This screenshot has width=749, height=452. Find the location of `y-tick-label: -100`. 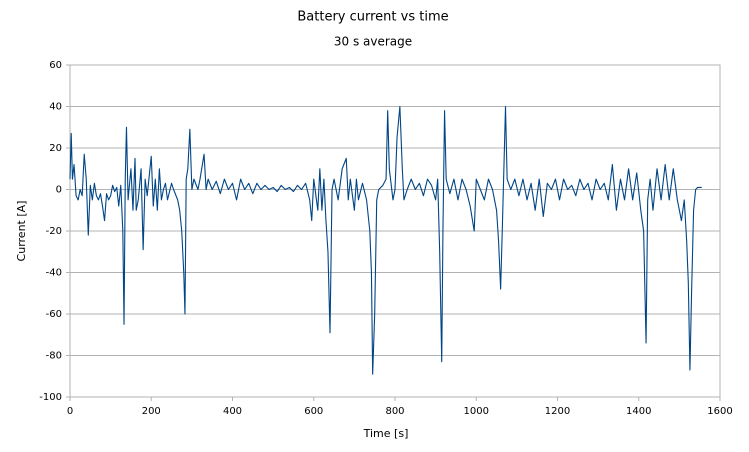

y-tick-label: -100 is located at coordinates (50, 397).